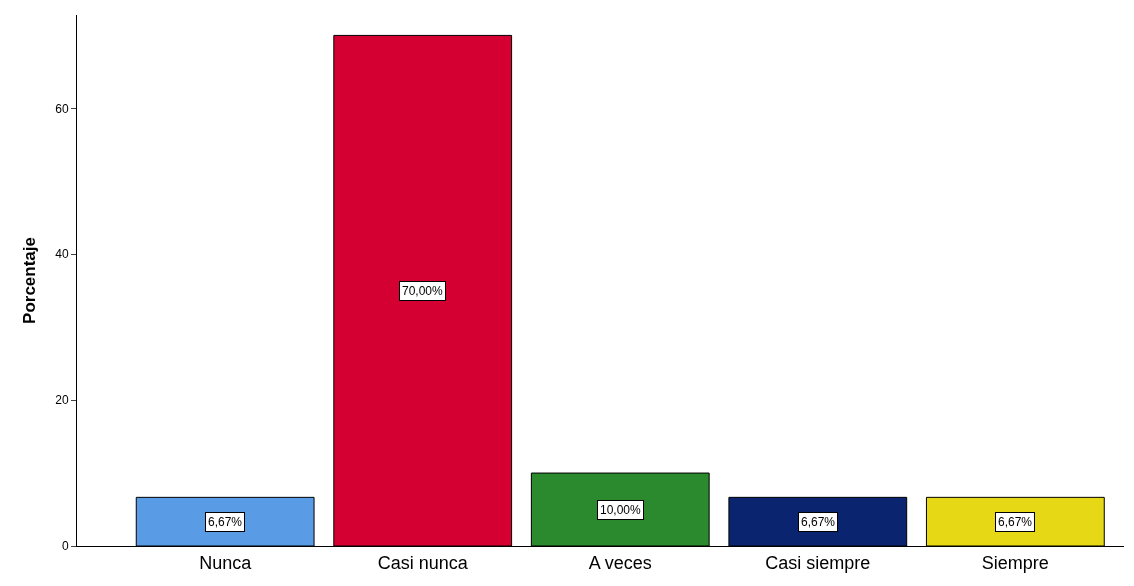 This screenshot has width=1134, height=586. Describe the element at coordinates (65, 546) in the screenshot. I see `y-tick-label: 0` at that location.